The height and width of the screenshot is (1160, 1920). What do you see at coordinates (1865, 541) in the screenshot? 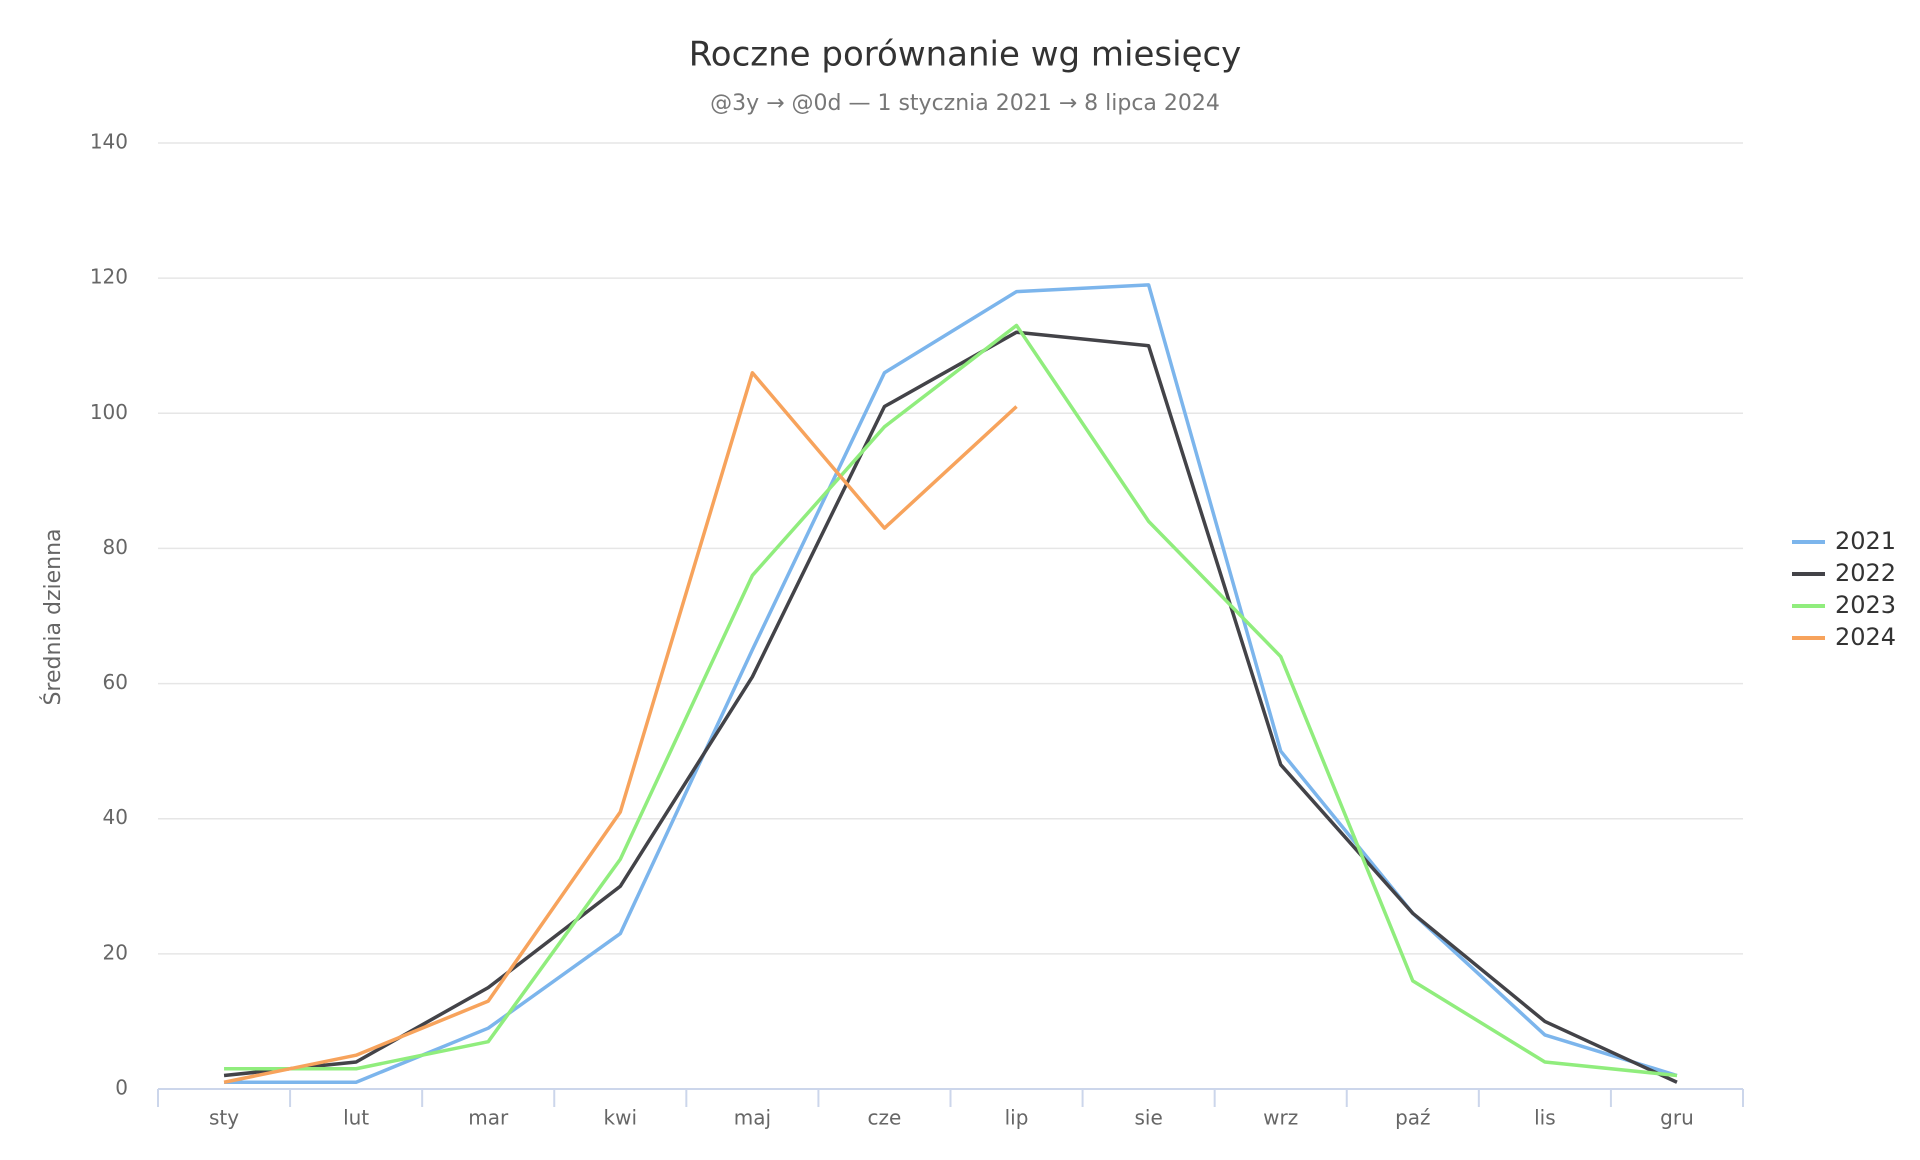
I see `legend-label: 2021` at bounding box center [1865, 541].